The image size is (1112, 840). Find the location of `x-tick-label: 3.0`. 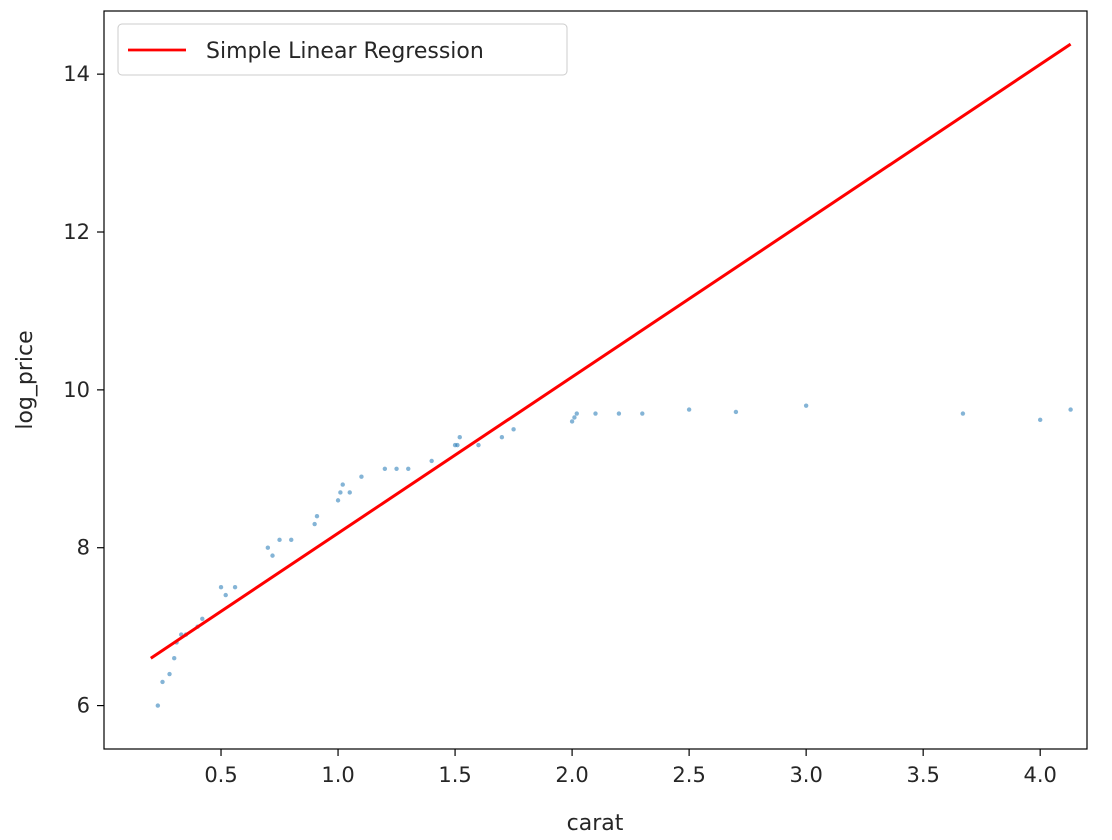

x-tick-label: 3.0 is located at coordinates (805, 775).